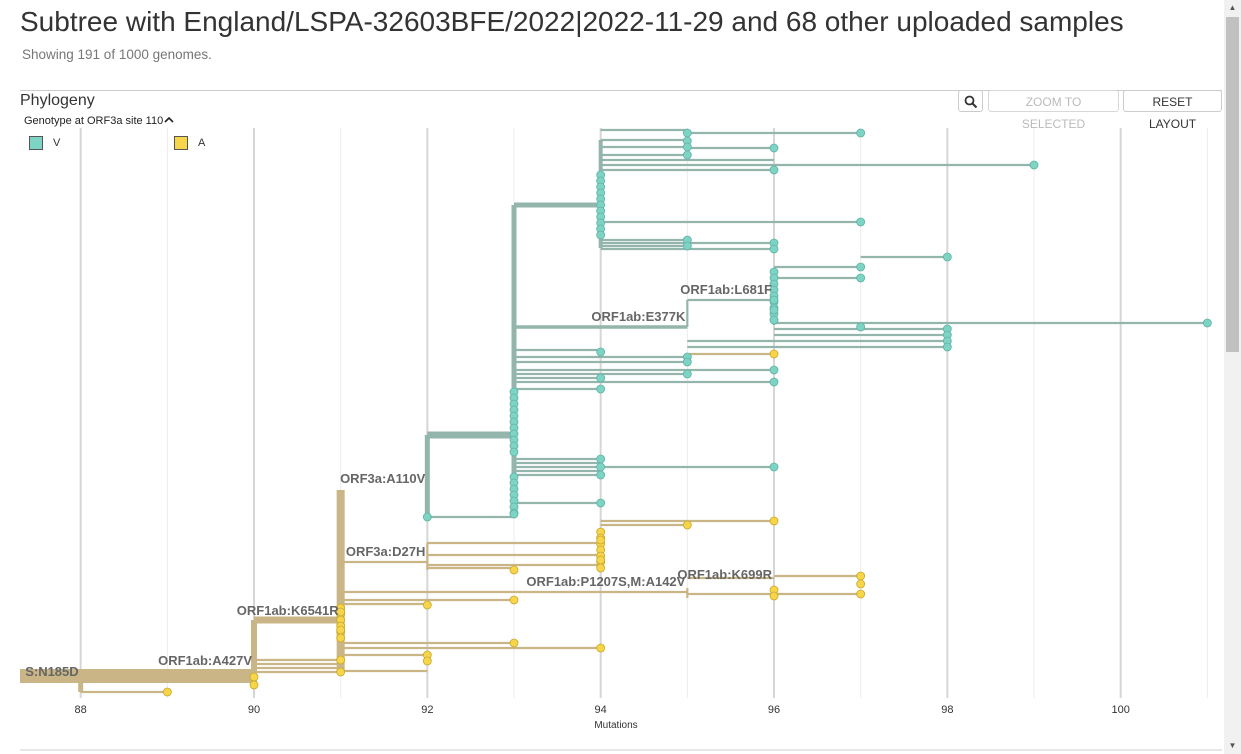  What do you see at coordinates (1232, 377) in the screenshot?
I see `page-scrollbar: ▲ ▼` at bounding box center [1232, 377].